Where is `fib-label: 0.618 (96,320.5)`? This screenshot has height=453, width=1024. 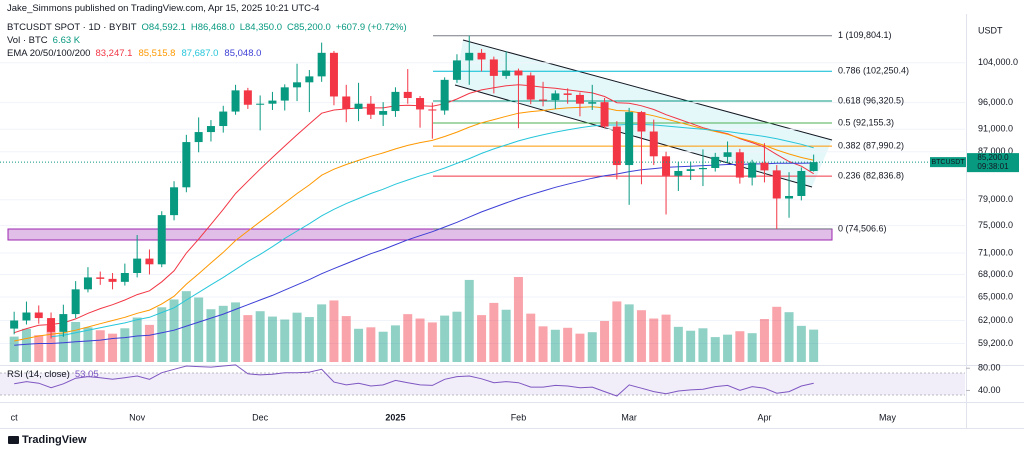
fib-label: 0.618 (96,320.5) is located at coordinates (871, 100).